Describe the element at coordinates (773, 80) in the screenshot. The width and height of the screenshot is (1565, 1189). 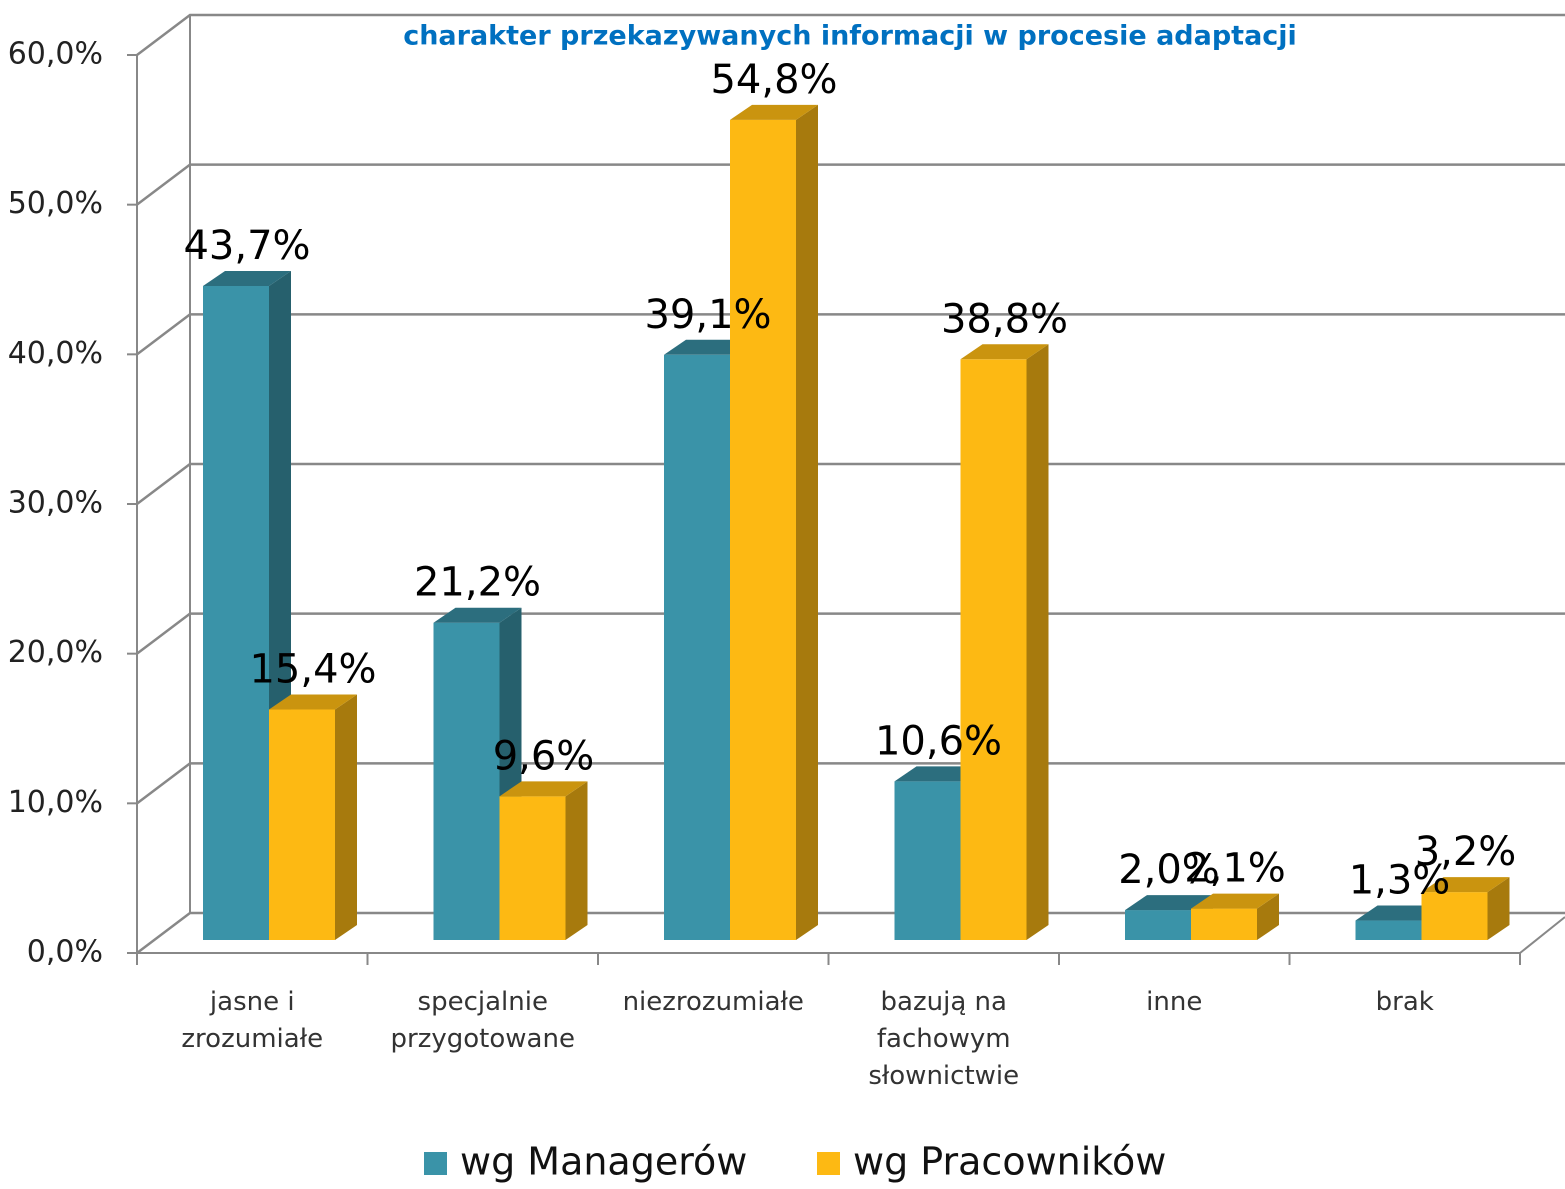
I see `data-label: 54,8%` at that location.